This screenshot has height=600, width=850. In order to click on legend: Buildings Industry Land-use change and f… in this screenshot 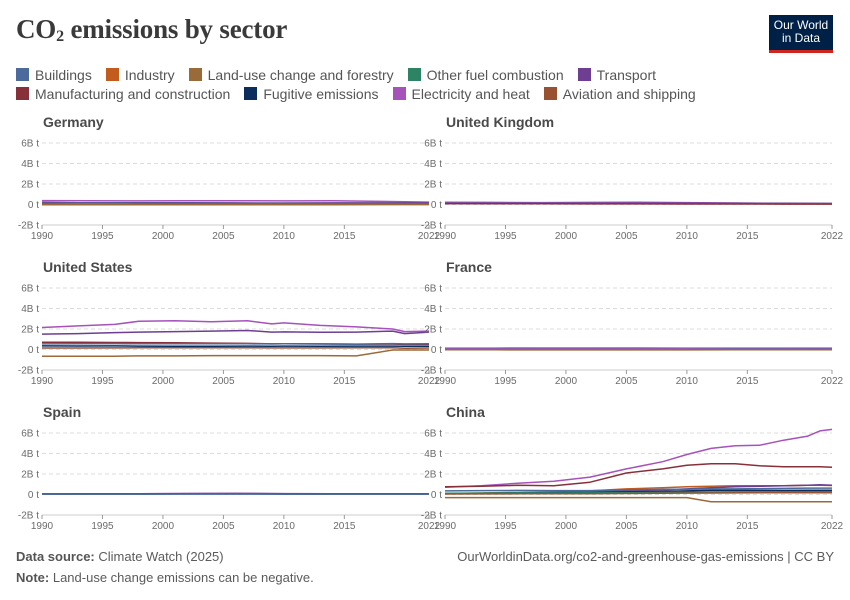, I will do `click(406, 84)`.